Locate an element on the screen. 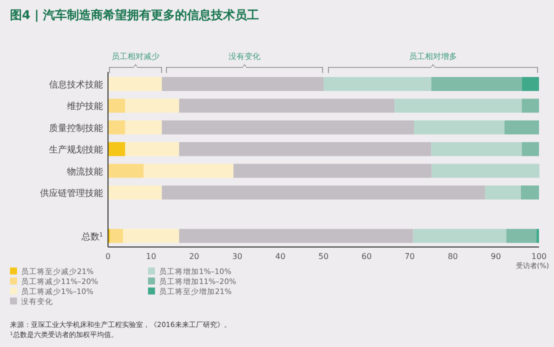 The height and width of the screenshot is (347, 554). y-tick-label: 维护技能 is located at coordinates (85, 106).